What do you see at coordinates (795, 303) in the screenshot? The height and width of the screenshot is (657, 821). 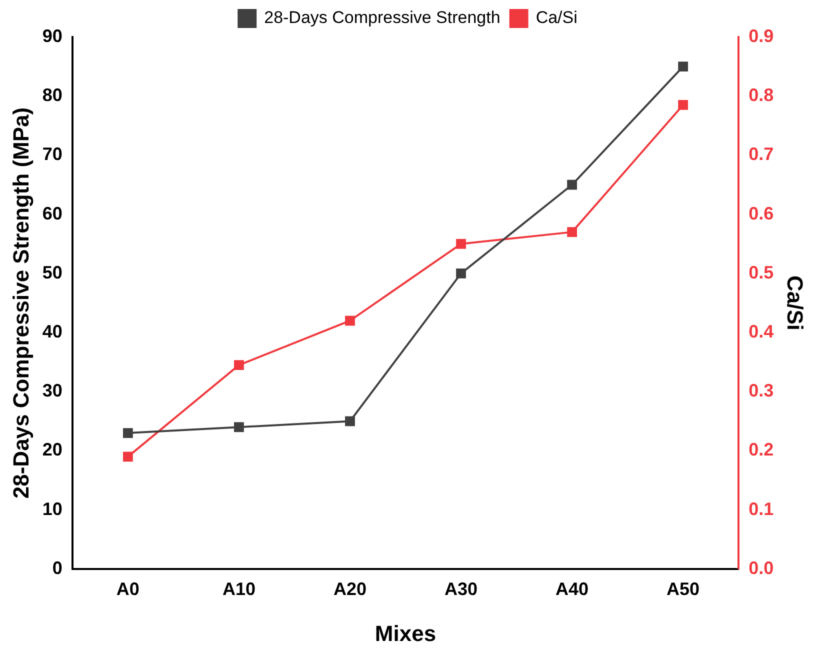 I see `y2-axis-title: Ca/Si` at bounding box center [795, 303].